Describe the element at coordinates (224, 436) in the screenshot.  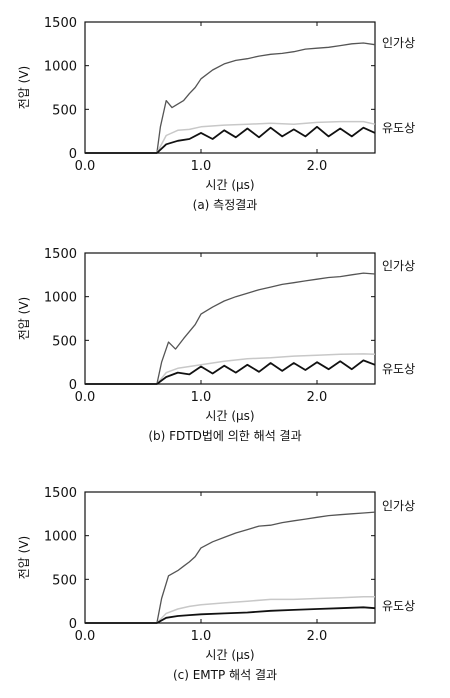
I see `chart-caption: (b) FDTD법에 의한 해석 결과` at that location.